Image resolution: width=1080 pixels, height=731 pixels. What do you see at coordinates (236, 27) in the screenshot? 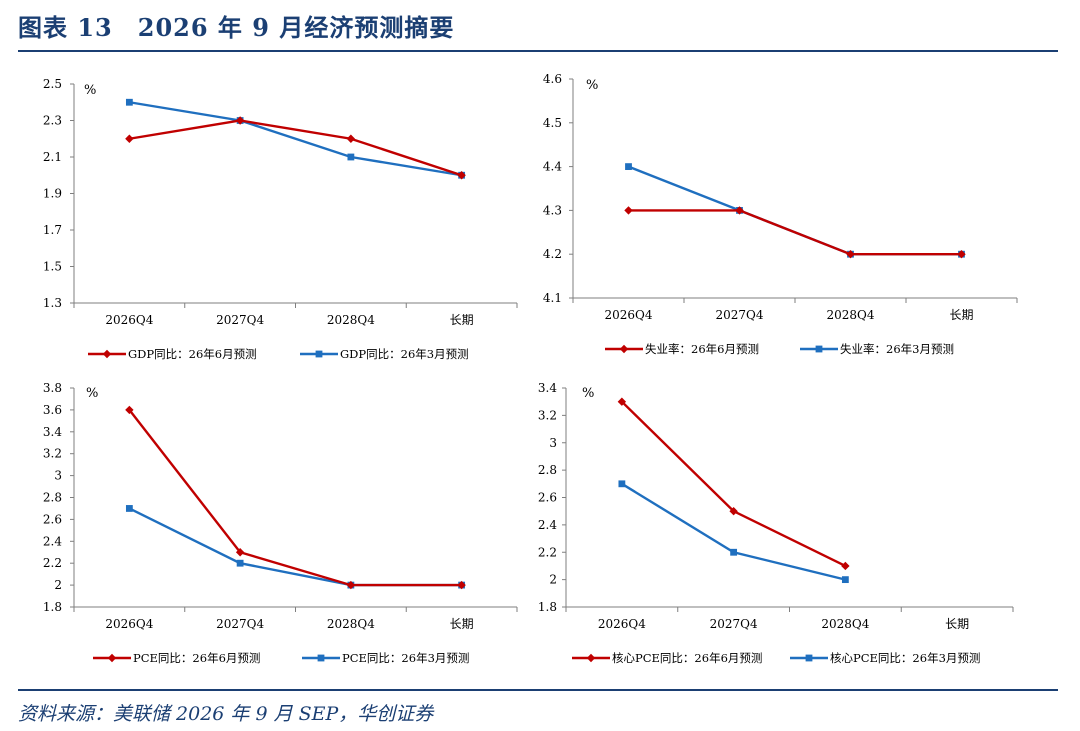
I see `page-title: 图表 13 2026 年 9 月经济预测摘要` at bounding box center [236, 27].